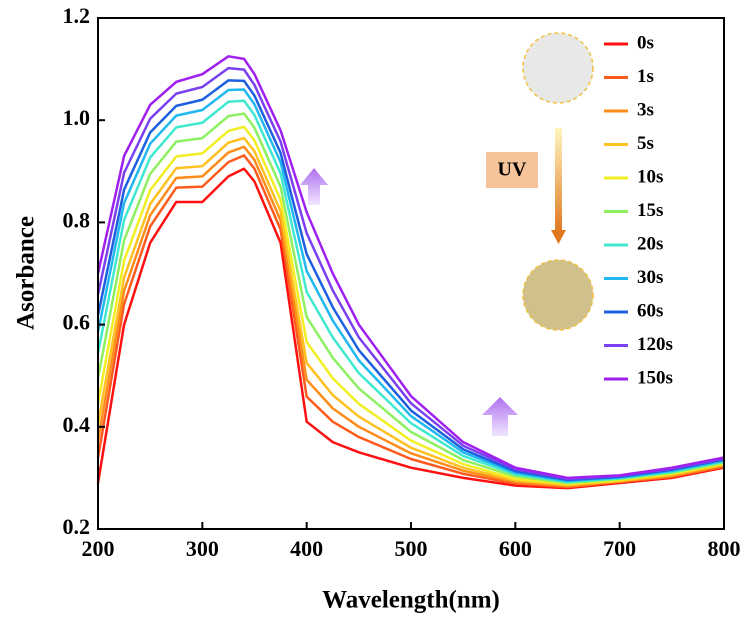 Image resolution: width=750 pixels, height=623 pixels. Describe the element at coordinates (26, 273) in the screenshot. I see `y-axis-label: Asorbance` at that location.